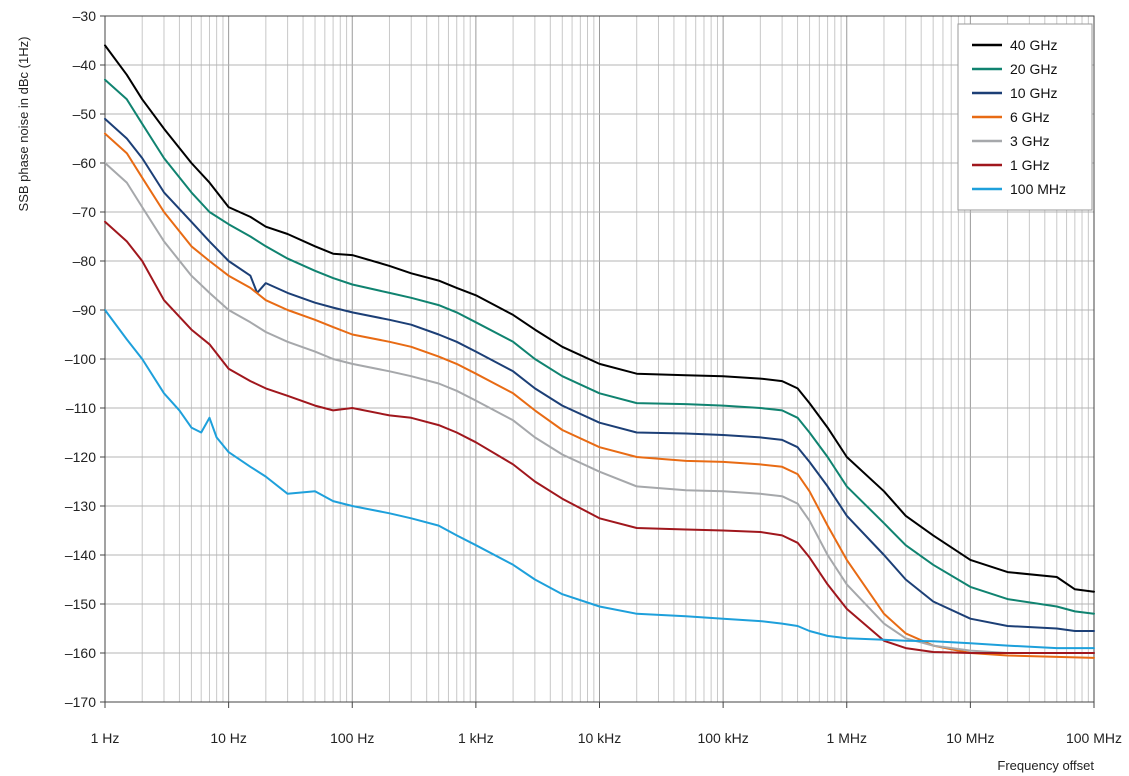 The image size is (1129, 776). What do you see at coordinates (1033, 93) in the screenshot?
I see `legend-label: 10 GHz` at bounding box center [1033, 93].